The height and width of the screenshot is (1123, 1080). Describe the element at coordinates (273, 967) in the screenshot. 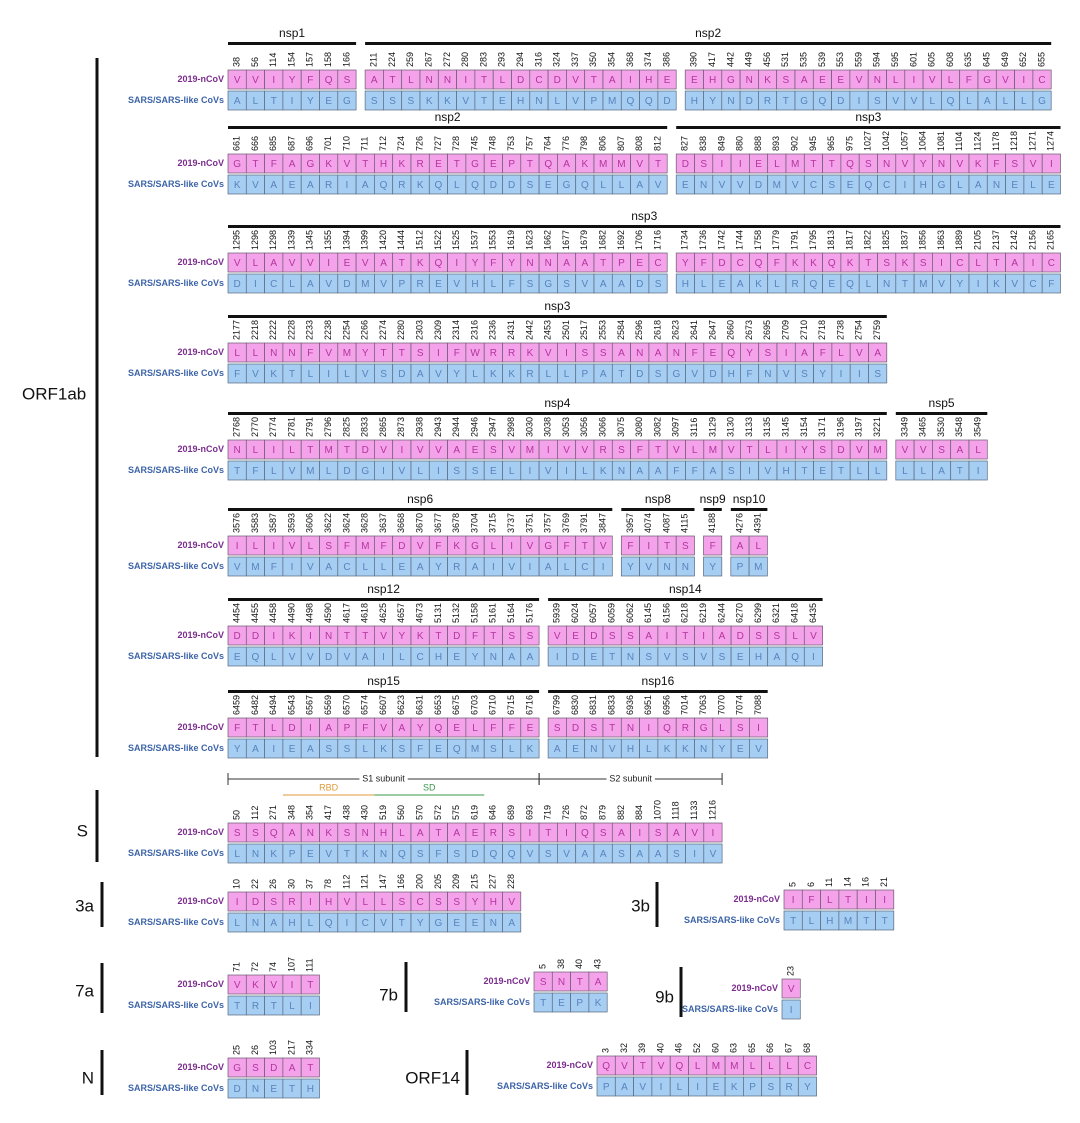

I see `position-label: 74` at that location.